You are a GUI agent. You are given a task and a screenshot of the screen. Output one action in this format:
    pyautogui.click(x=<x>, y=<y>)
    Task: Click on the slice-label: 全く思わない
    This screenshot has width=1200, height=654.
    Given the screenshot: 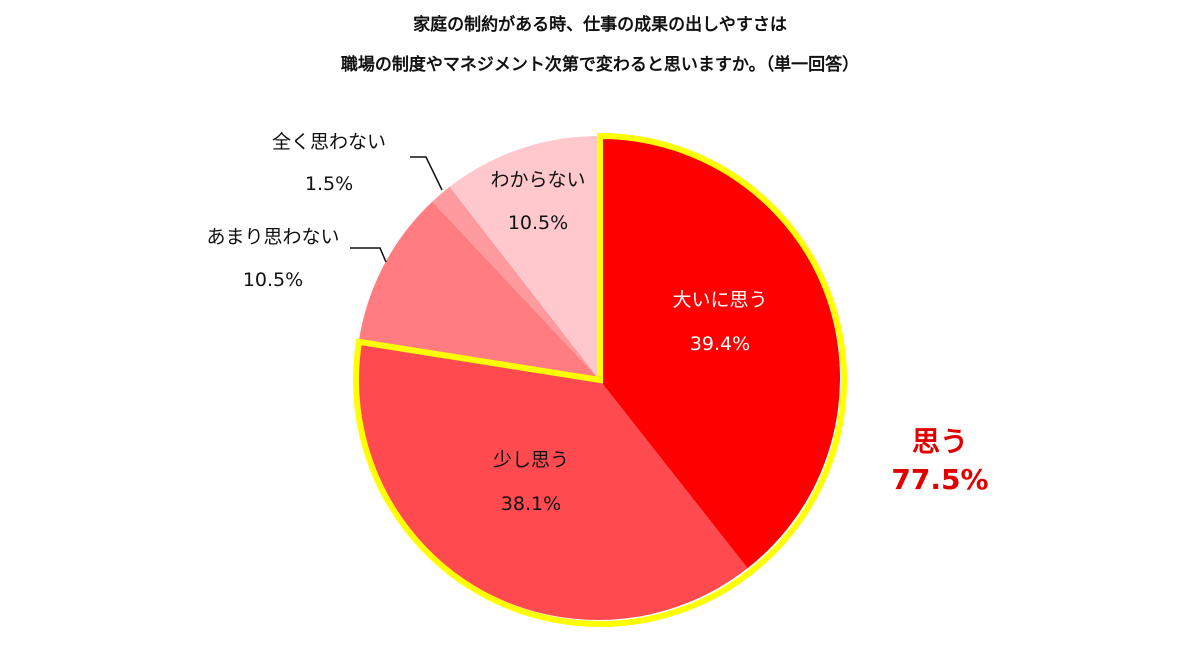 What is the action you would take?
    pyautogui.click(x=329, y=142)
    